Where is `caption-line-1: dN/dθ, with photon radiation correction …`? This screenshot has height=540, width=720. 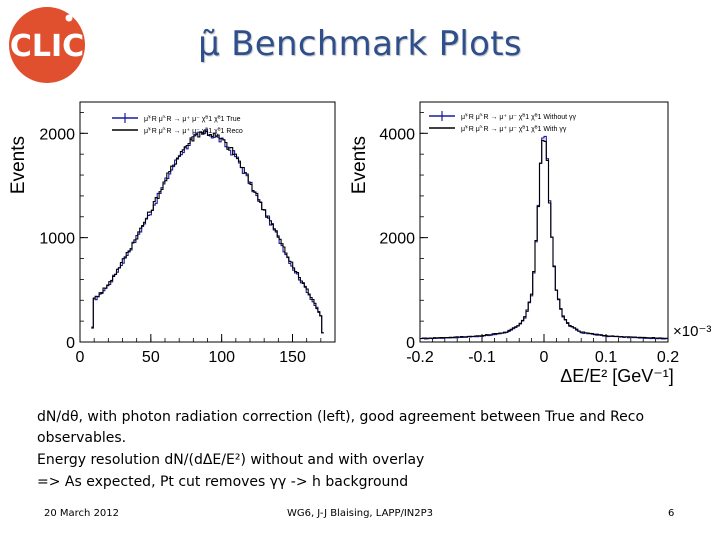
caption-line-1: dN/dθ, with photon radiation correction … is located at coordinates (341, 417).